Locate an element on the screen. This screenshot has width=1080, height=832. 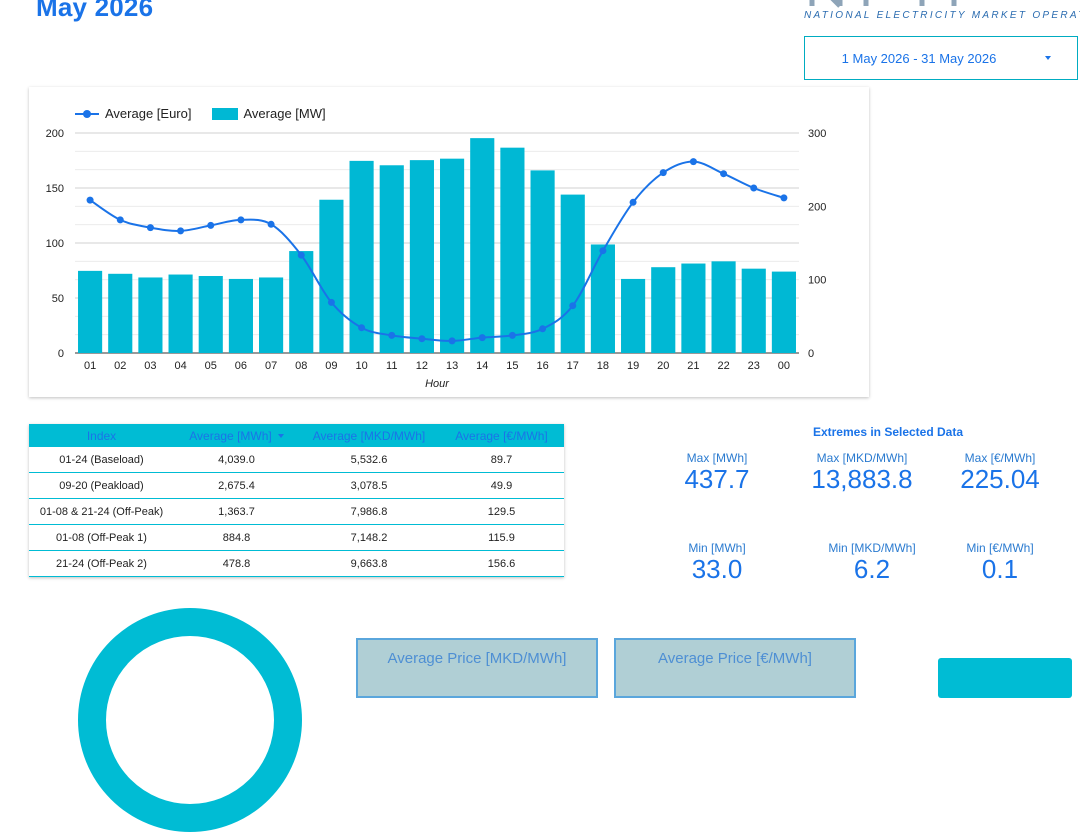
x-tick-label: 10 is located at coordinates (361, 366).